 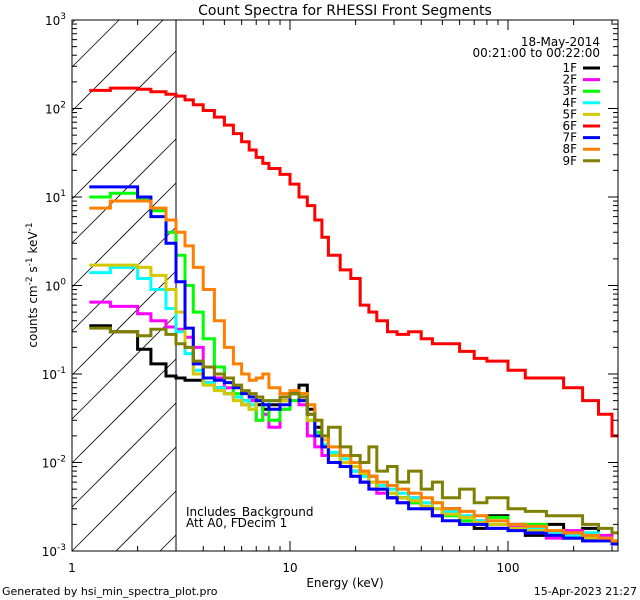 I want to click on x-axis-label: Energy (keV), so click(x=344, y=583).